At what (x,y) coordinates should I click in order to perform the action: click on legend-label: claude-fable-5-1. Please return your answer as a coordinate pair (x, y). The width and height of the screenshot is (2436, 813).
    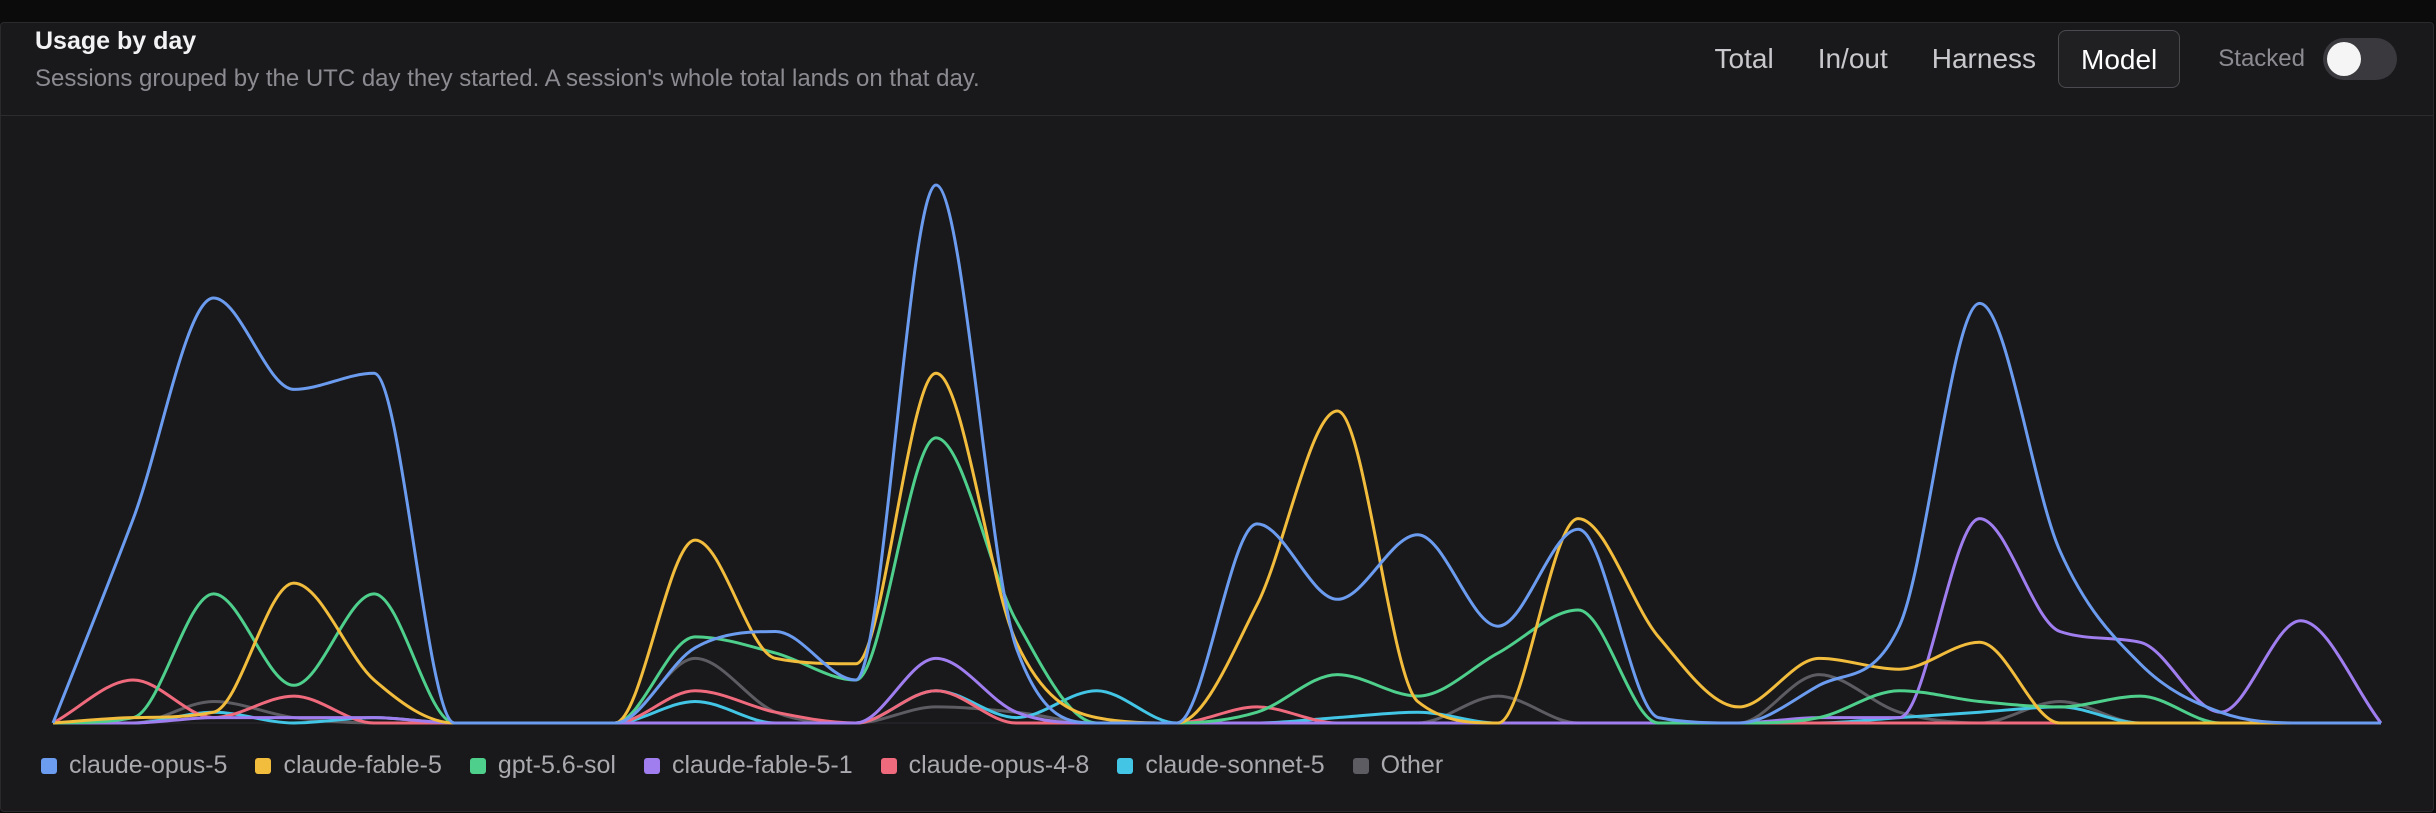
    Looking at the image, I should click on (762, 765).